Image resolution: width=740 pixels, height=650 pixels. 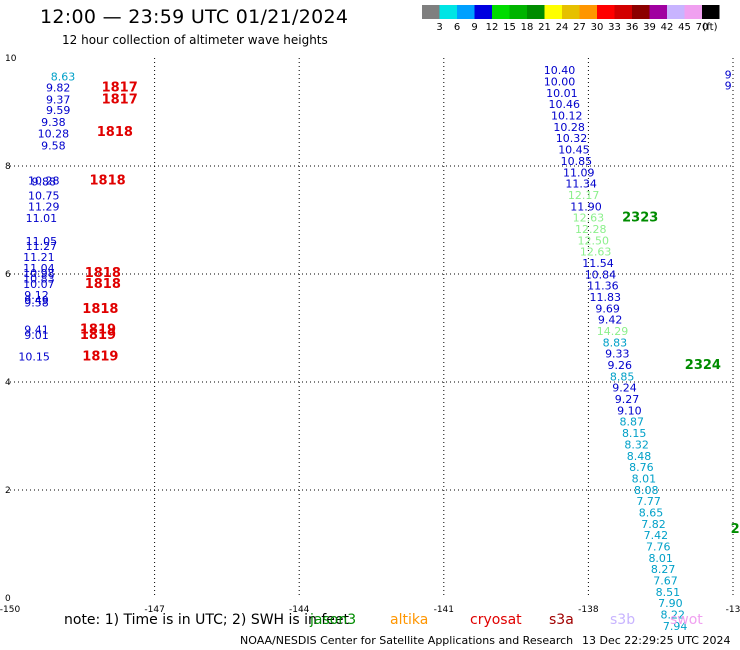 I want to click on wave-height-value: 7.94, so click(x=675, y=626).